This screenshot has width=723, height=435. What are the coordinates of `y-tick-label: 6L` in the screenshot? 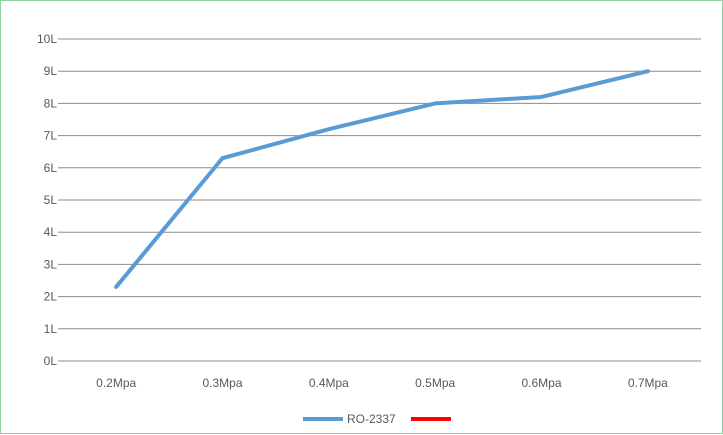 It's located at (51, 168).